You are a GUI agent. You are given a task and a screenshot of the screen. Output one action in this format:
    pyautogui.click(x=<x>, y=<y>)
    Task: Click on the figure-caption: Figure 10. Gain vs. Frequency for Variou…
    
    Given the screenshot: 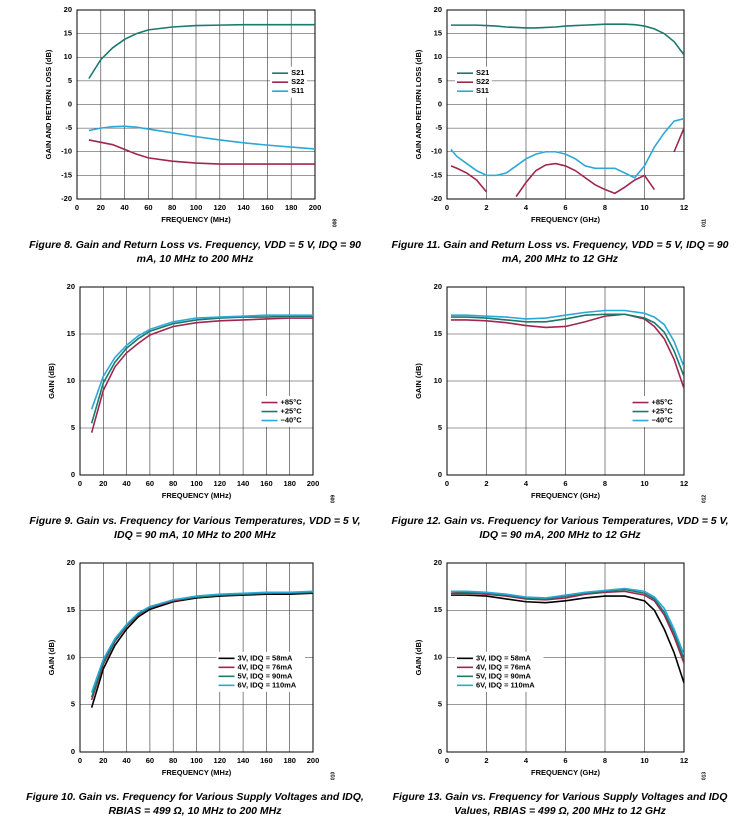 What is the action you would take?
    pyautogui.click(x=195, y=804)
    